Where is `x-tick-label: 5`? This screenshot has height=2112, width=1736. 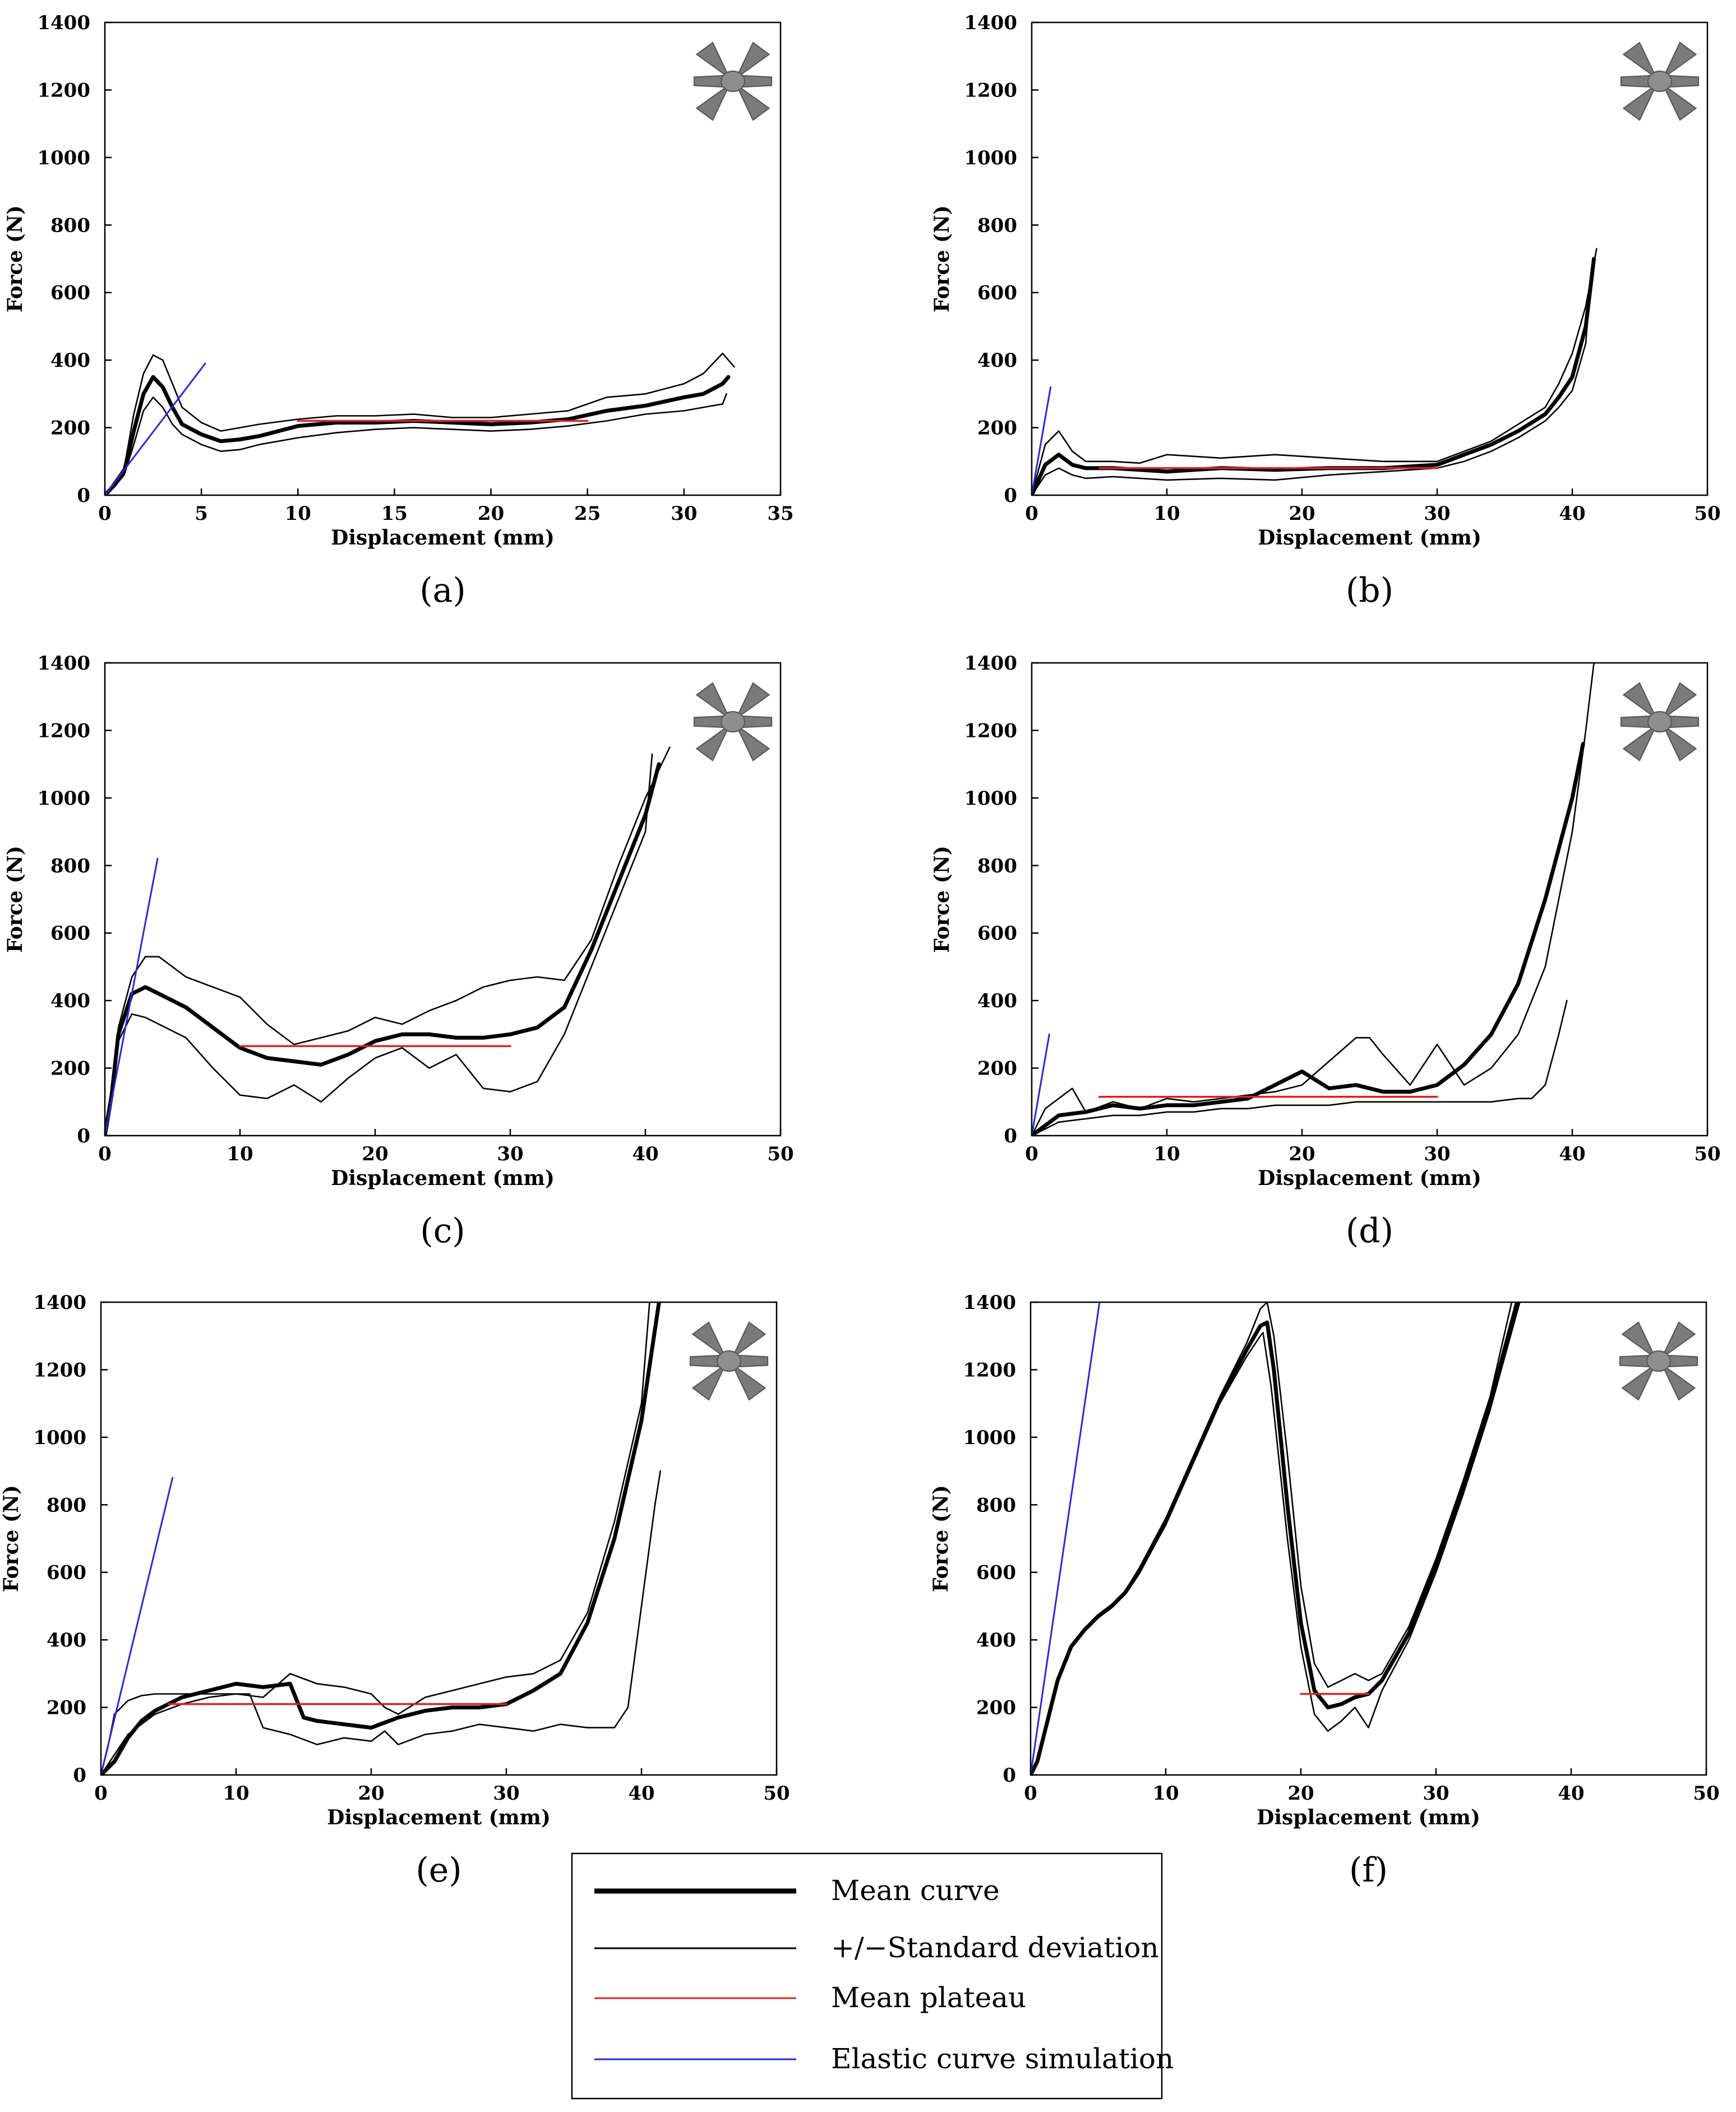
x-tick-label: 5 is located at coordinates (201, 513).